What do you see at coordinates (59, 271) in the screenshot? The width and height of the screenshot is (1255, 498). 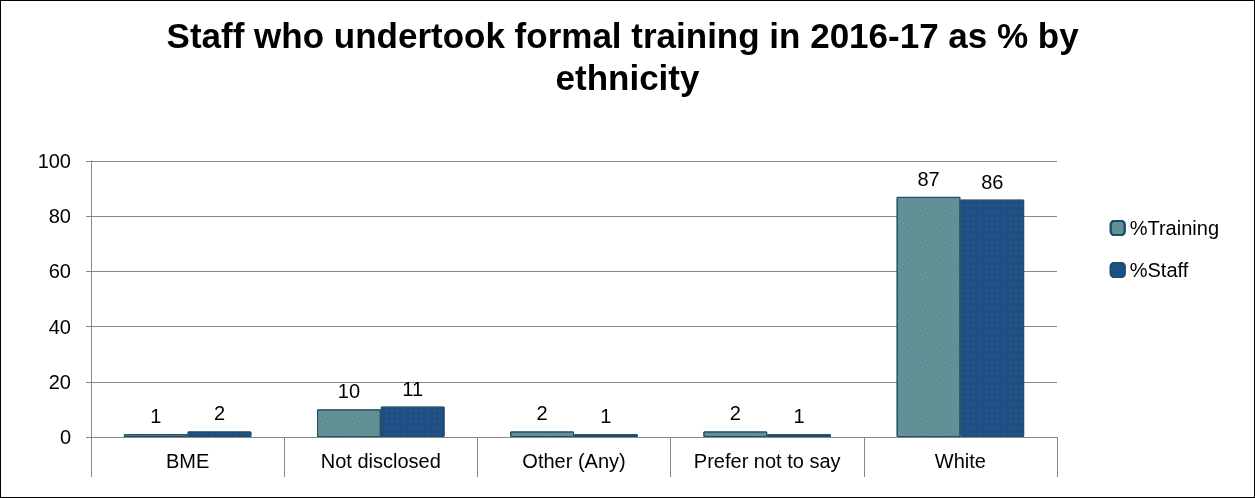 I see `y-tick-label: 60` at bounding box center [59, 271].